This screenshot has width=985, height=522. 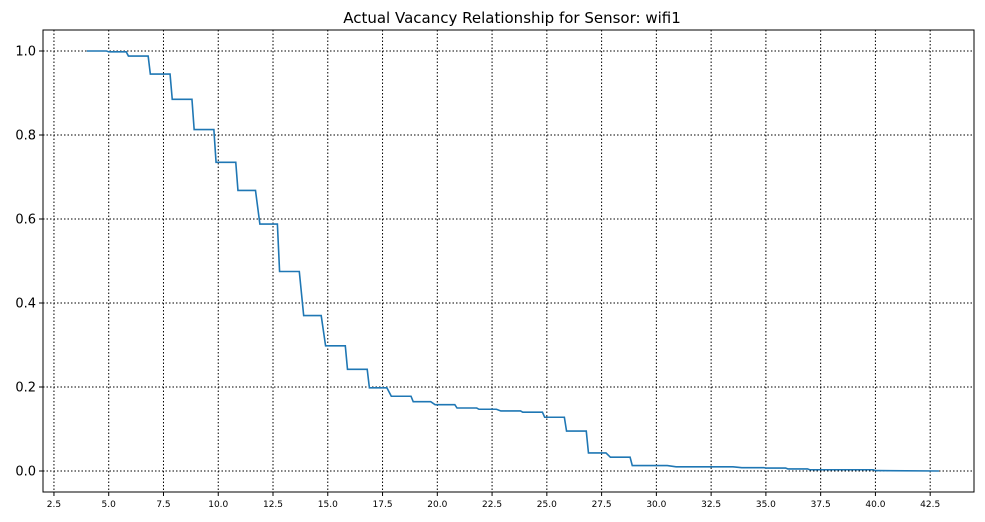 What do you see at coordinates (109, 505) in the screenshot?
I see `x-tick-label: 5.0` at bounding box center [109, 505].